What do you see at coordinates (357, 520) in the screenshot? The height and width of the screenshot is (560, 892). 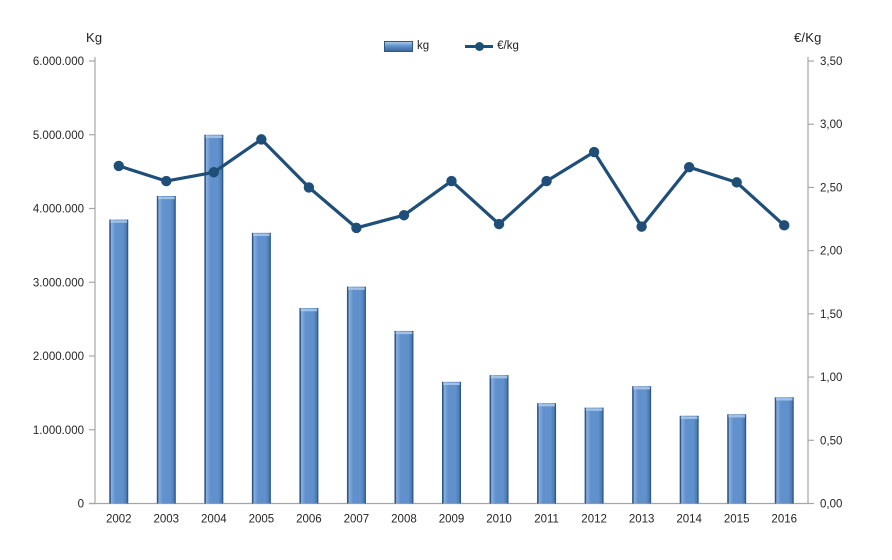 I see `x-tick-label-2007: 2007` at bounding box center [357, 520].